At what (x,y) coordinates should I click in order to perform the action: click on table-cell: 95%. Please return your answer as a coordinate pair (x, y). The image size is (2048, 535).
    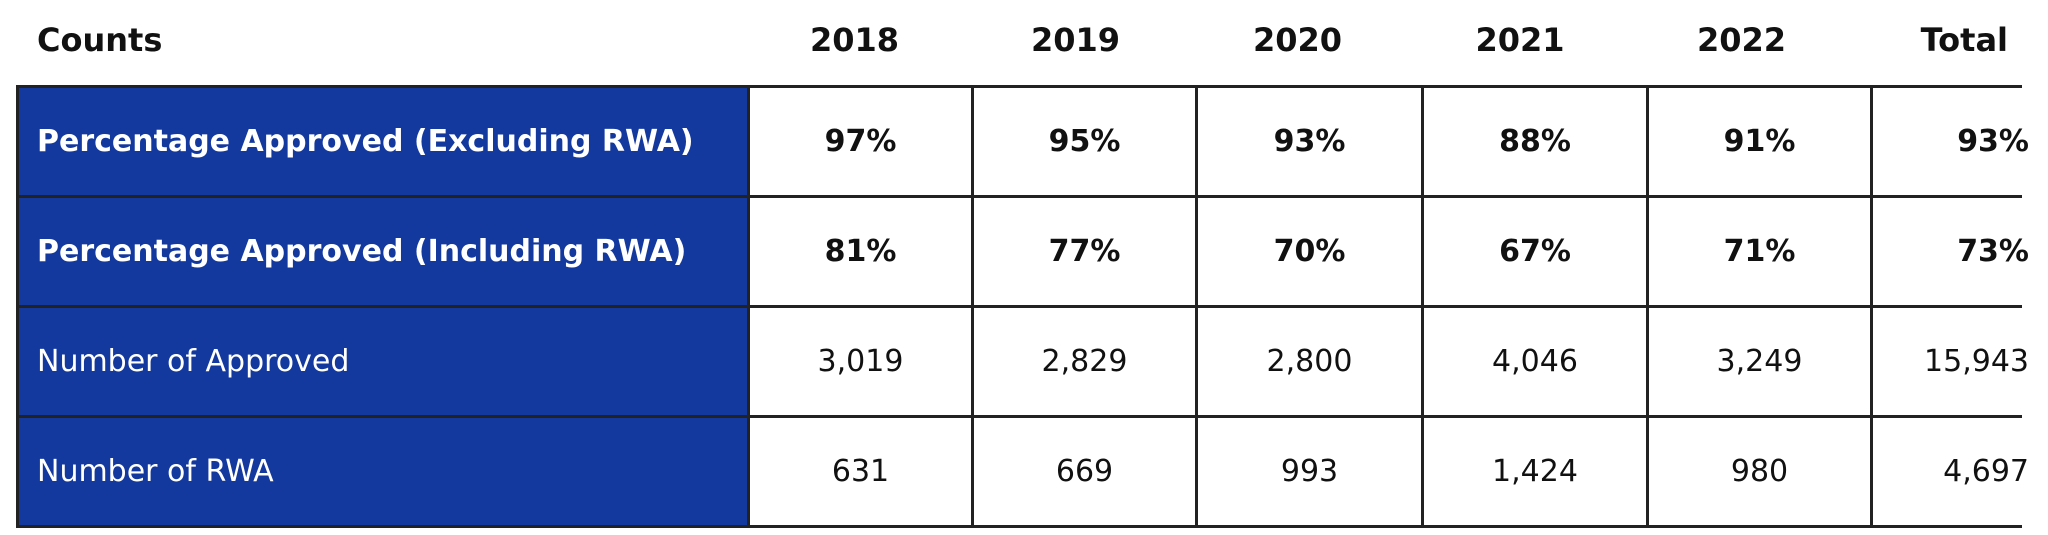
    Looking at the image, I should click on (1084, 141).